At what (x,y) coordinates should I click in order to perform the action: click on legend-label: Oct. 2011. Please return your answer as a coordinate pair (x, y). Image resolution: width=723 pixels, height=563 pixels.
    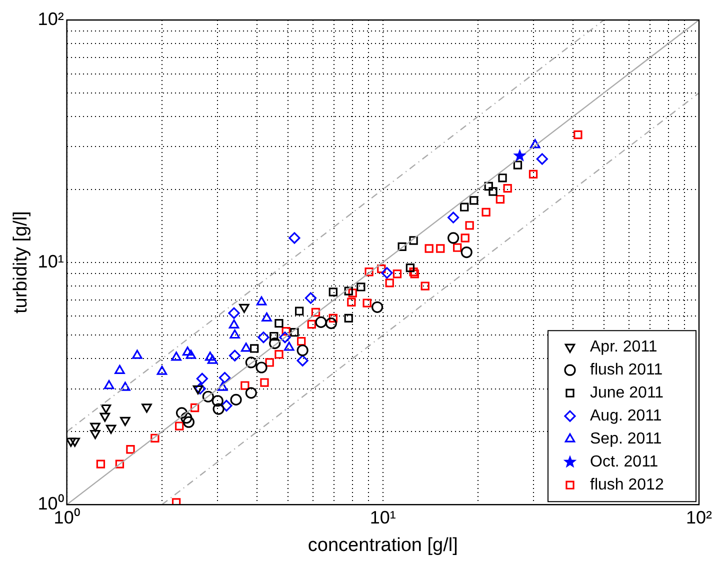
    Looking at the image, I should click on (624, 462).